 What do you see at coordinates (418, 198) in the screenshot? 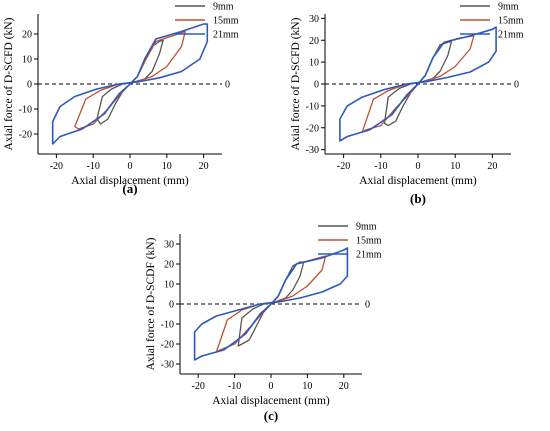
I see `panel-label: (b)` at bounding box center [418, 198].